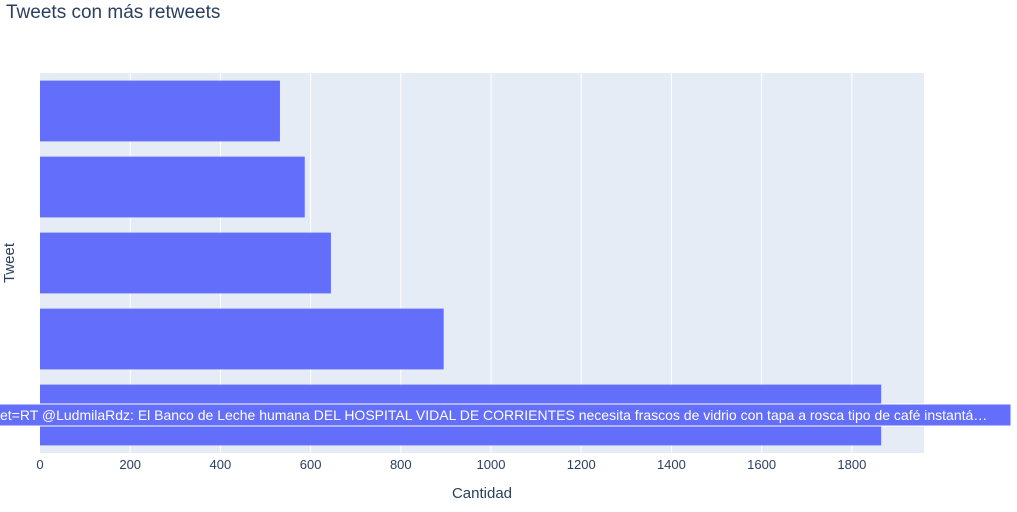  What do you see at coordinates (581, 464) in the screenshot?
I see `x-tick-label: 1200` at bounding box center [581, 464].